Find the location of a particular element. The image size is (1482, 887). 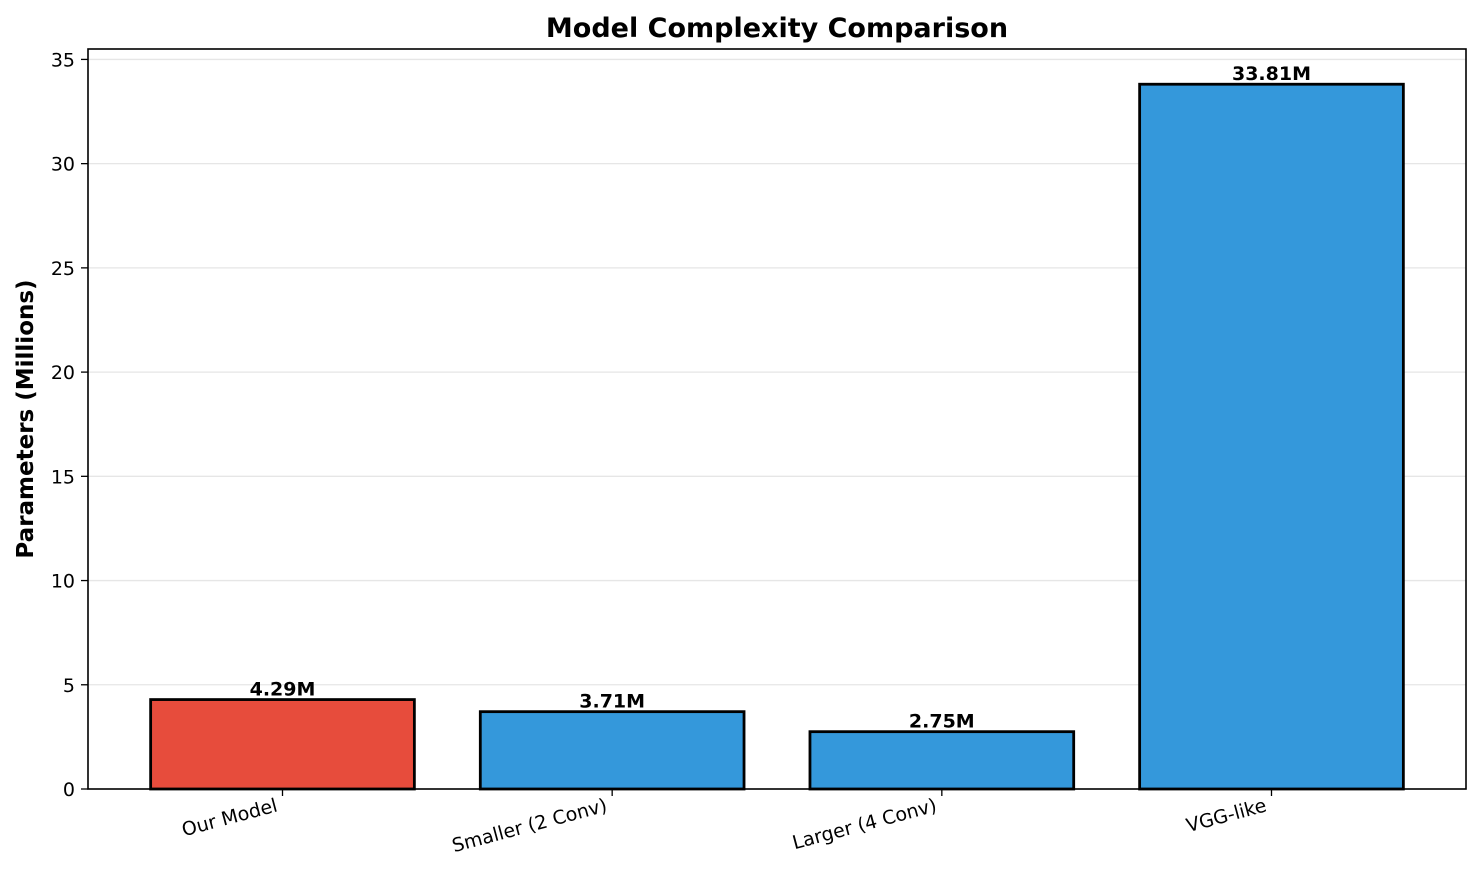

bar-value-label: 2.75M is located at coordinates (942, 722).